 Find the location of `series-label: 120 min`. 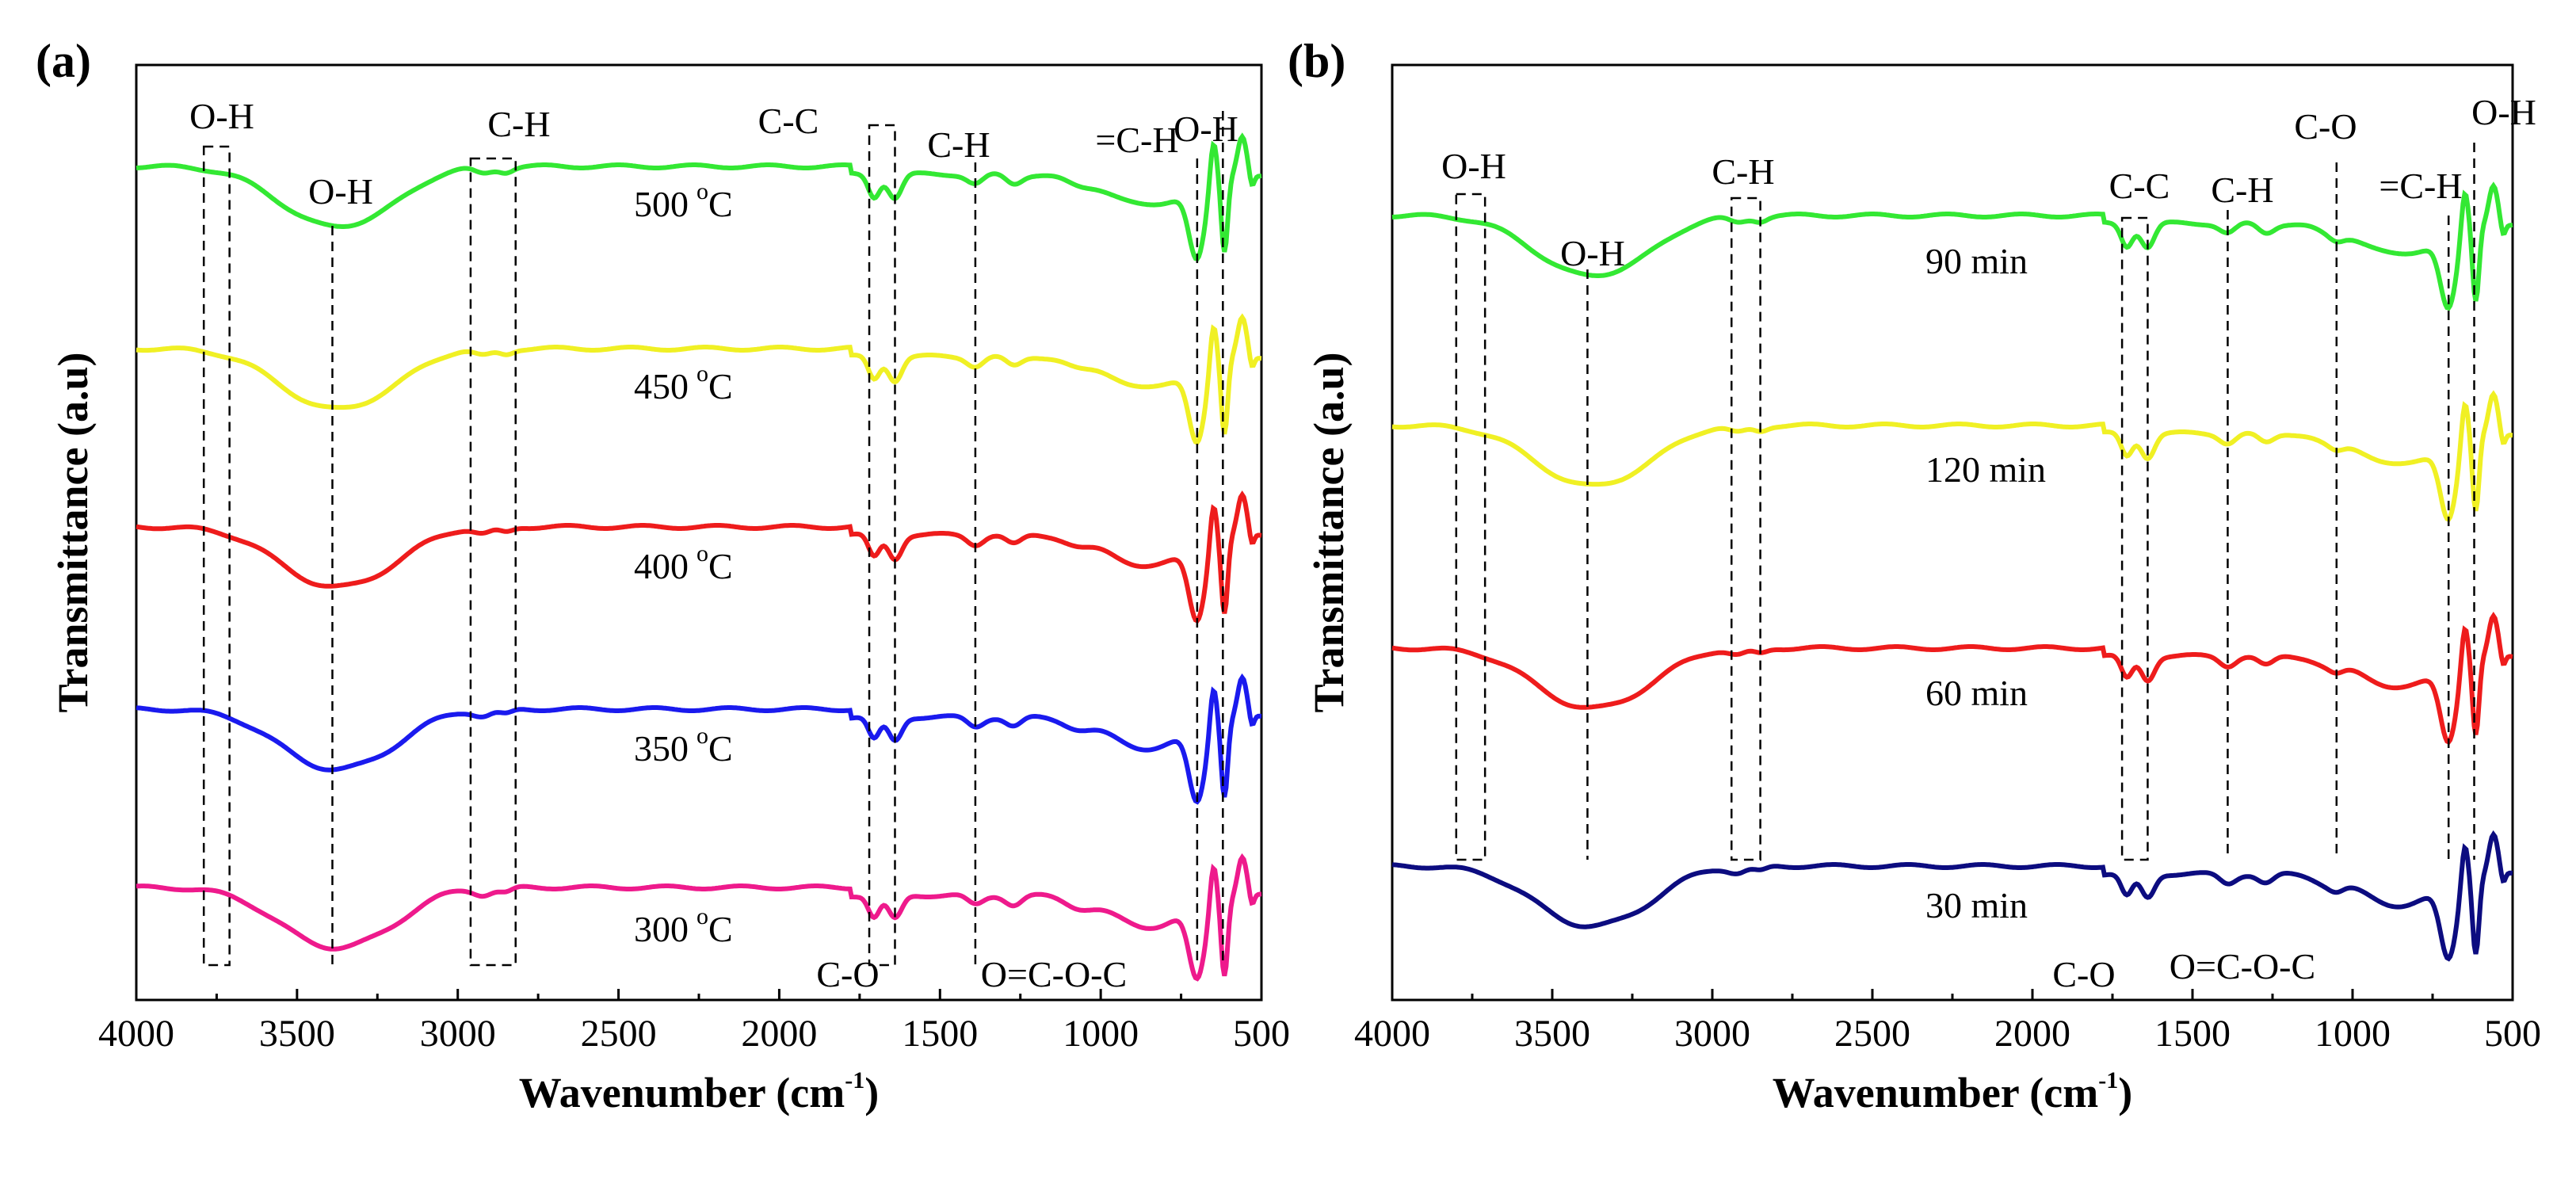

series-label: 120 min is located at coordinates (1985, 469).